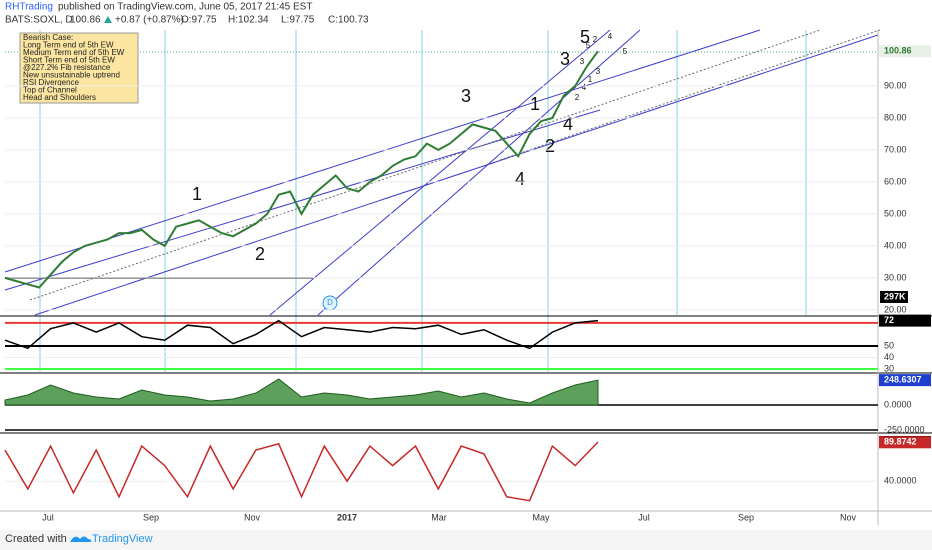 The height and width of the screenshot is (550, 932). I want to click on footer-created: Created with, so click(36, 539).